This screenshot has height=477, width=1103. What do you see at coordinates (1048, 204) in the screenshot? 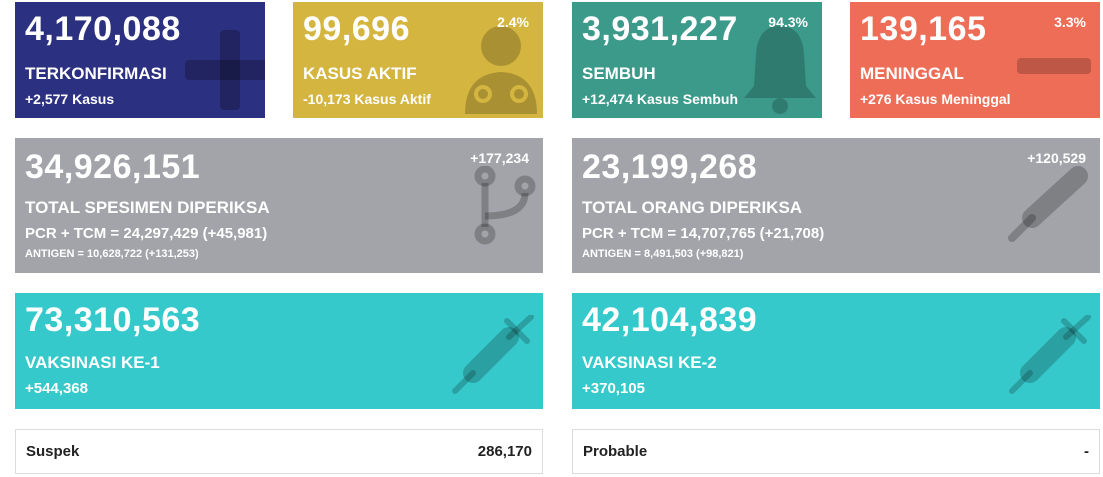
I see `thermometer-icon` at bounding box center [1048, 204].